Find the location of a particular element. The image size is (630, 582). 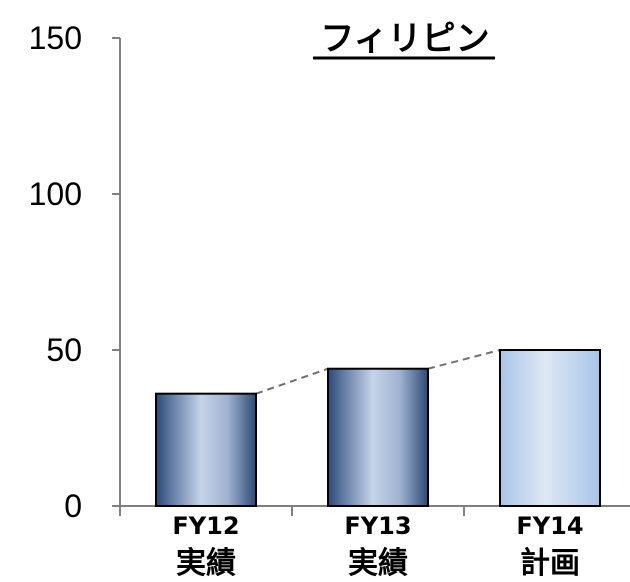

y-tick-label: 100 is located at coordinates (55, 194).